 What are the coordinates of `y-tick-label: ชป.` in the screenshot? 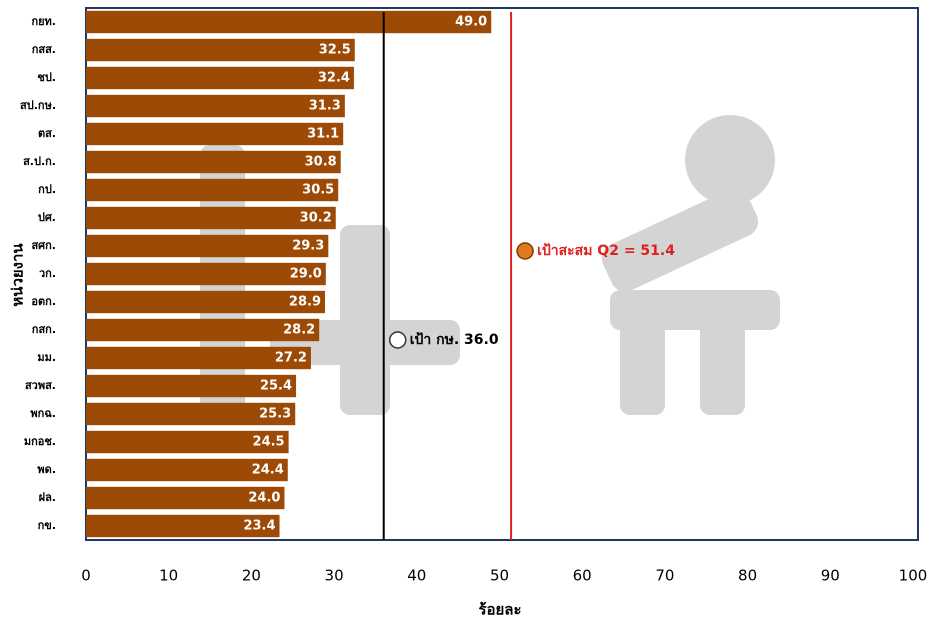 It's located at (46, 77).